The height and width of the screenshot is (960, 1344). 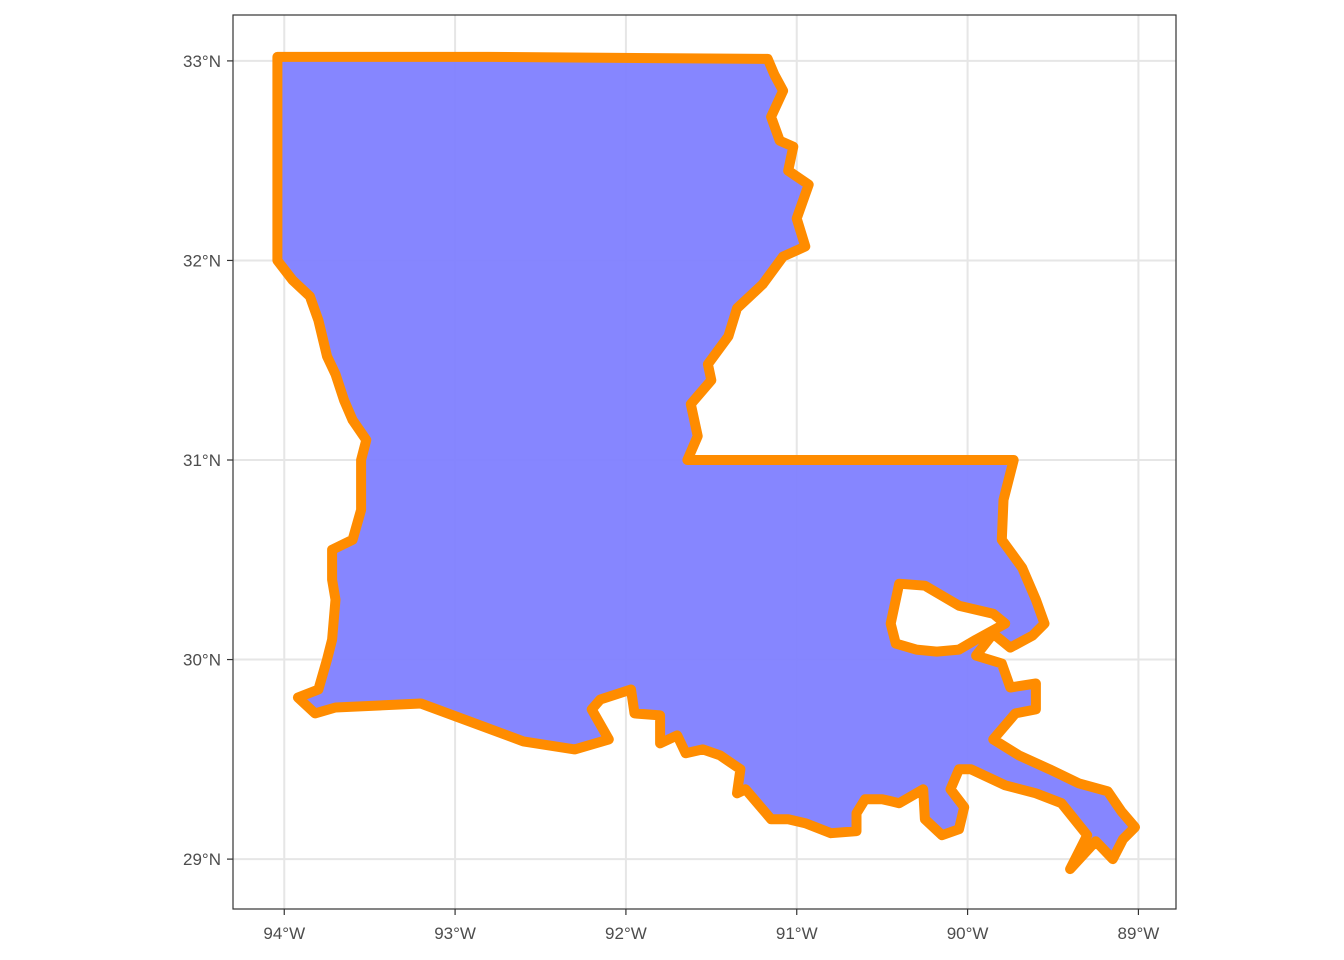 I want to click on y-tick-label-3: 30°N, so click(x=202, y=660).